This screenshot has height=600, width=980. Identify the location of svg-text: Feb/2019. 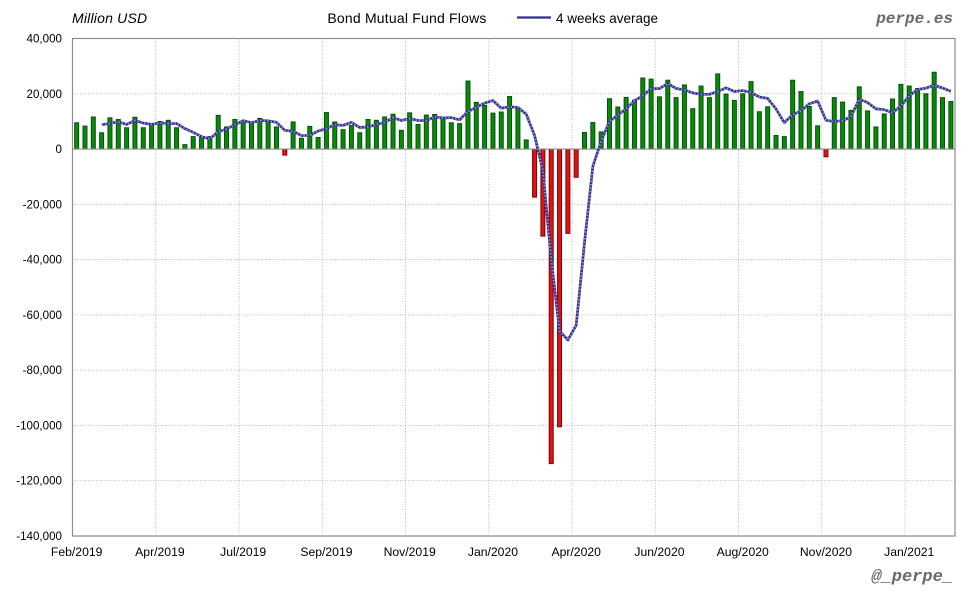
(77, 552).